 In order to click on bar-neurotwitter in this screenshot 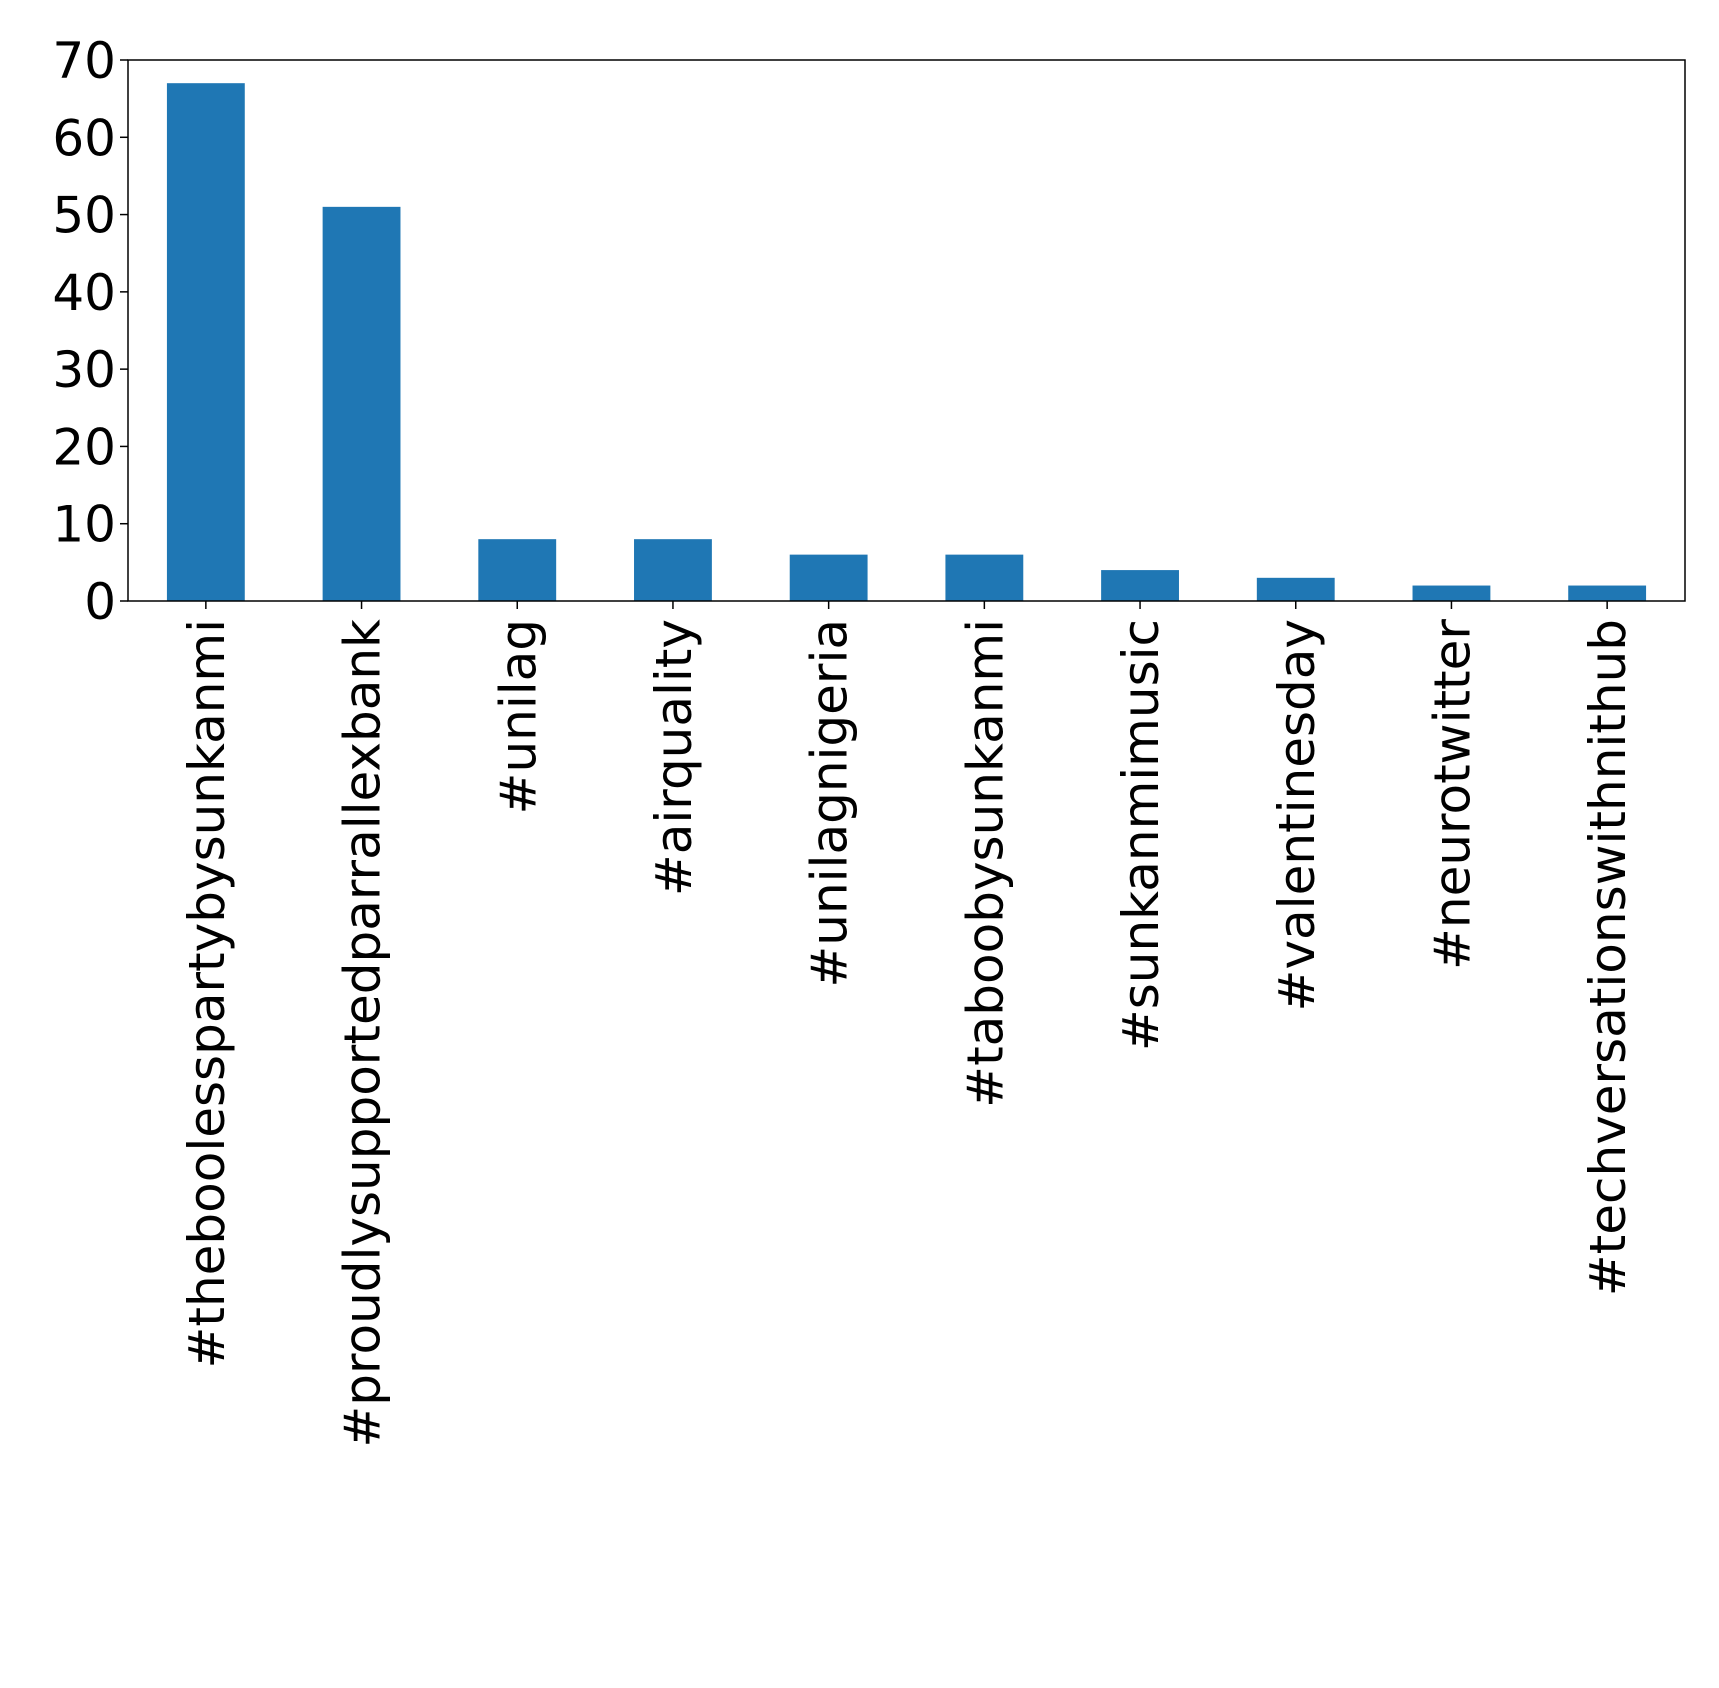, I will do `click(1451, 593)`.